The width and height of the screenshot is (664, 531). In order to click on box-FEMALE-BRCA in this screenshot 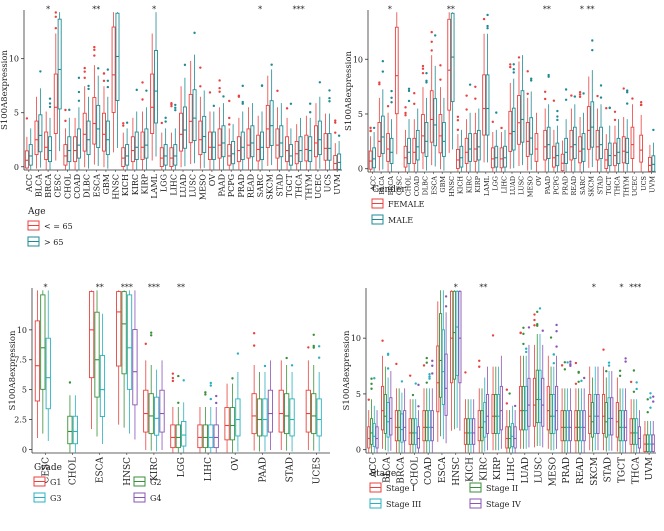, I will do `click(388, 138)`.